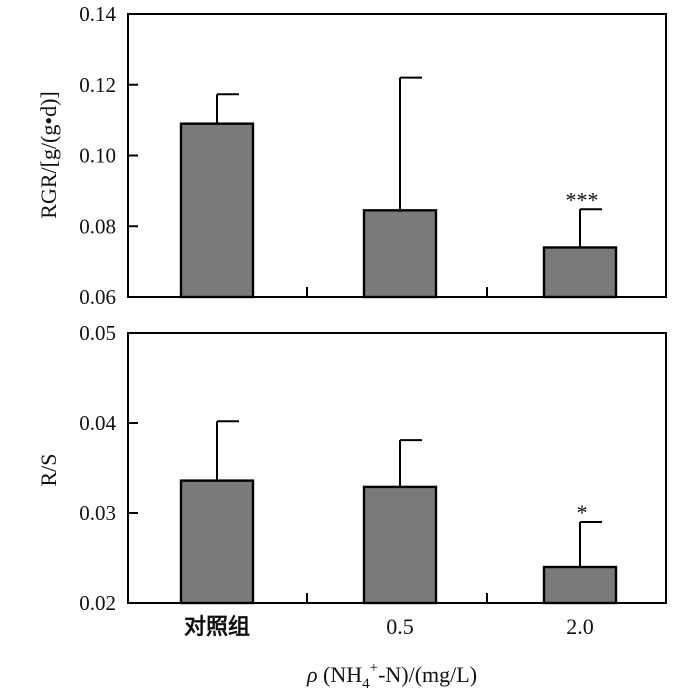 The height and width of the screenshot is (700, 700). What do you see at coordinates (580, 626) in the screenshot?
I see `x-category-label: 2.0` at bounding box center [580, 626].